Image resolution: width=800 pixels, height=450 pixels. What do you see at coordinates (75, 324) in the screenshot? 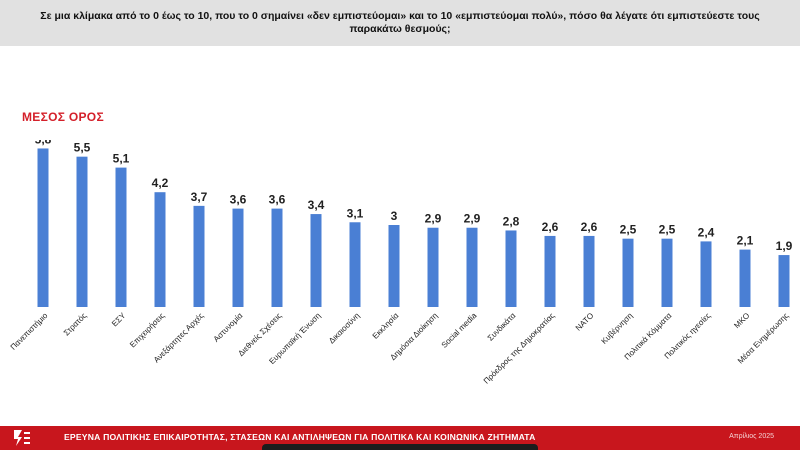
I see `category-label: Στρατός` at bounding box center [75, 324].